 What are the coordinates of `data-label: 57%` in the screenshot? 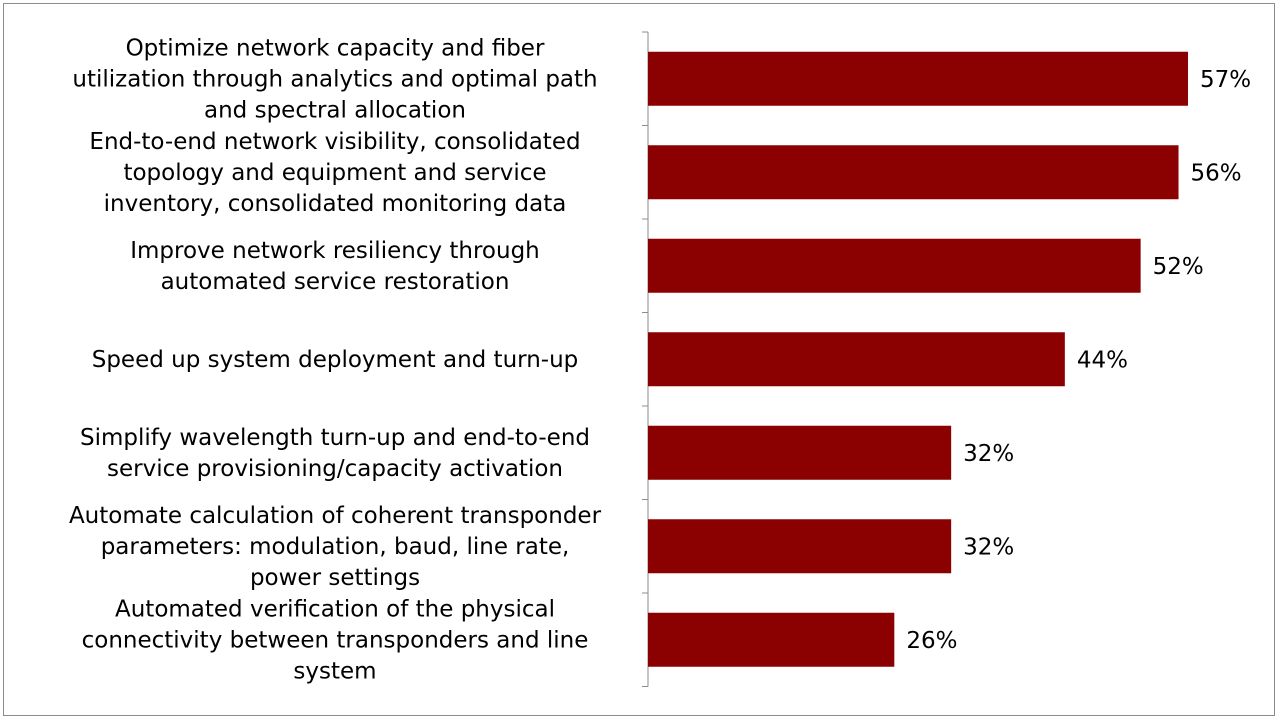 It's located at (1225, 80).